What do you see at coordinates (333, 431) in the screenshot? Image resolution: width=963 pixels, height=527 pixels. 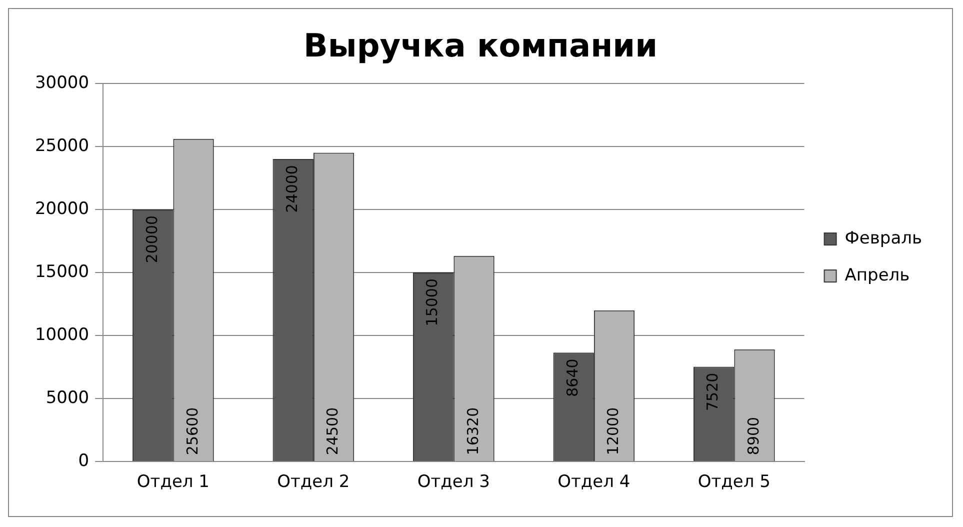 I see `data-label: 24500` at bounding box center [333, 431].